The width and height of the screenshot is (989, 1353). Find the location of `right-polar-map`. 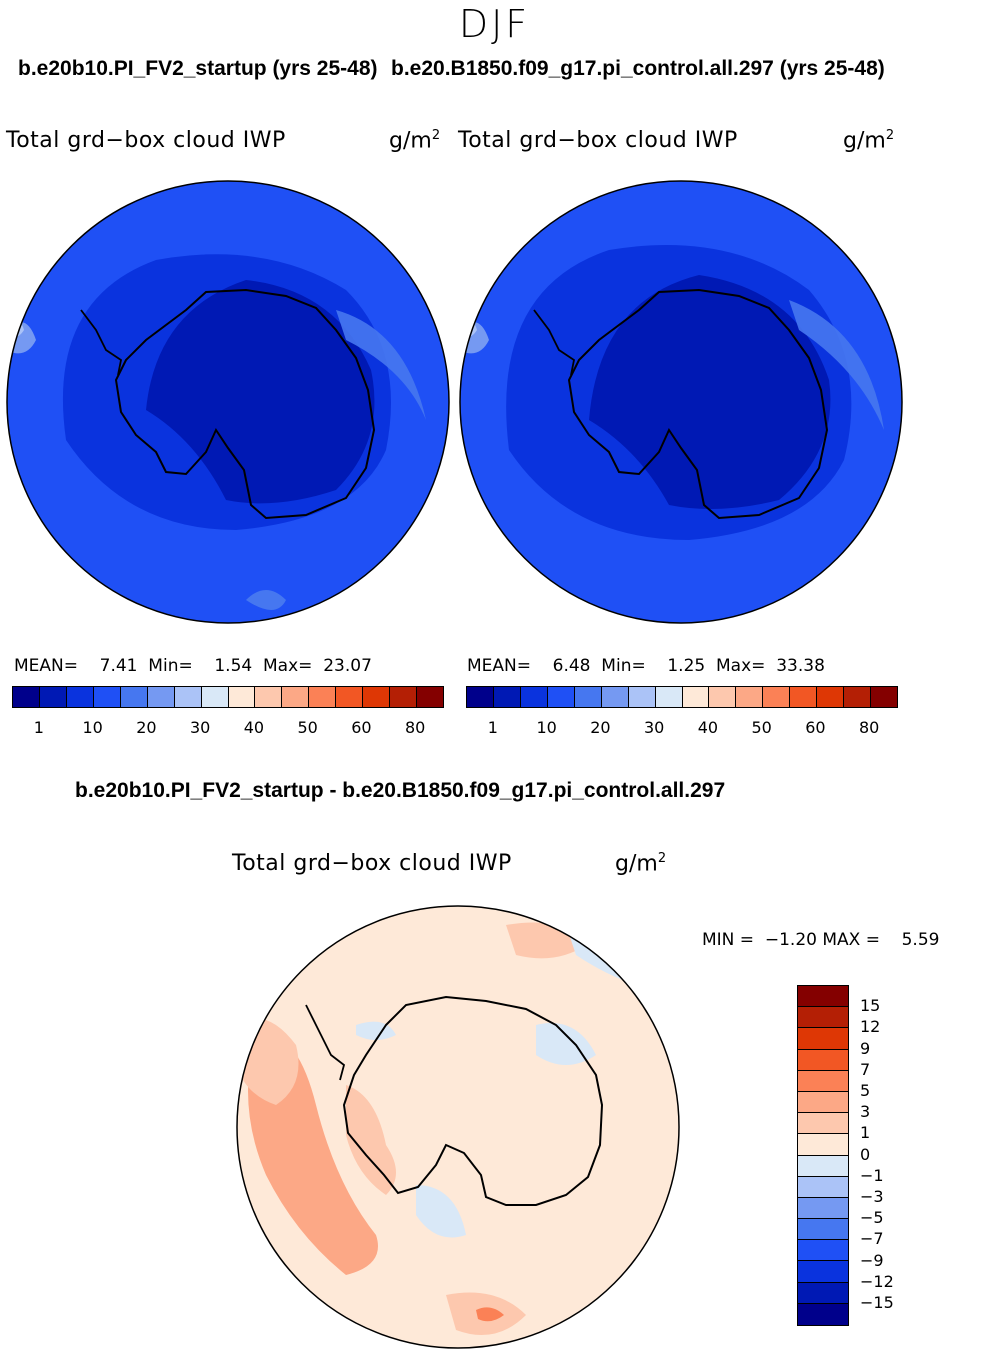

right-polar-map is located at coordinates (681, 402).